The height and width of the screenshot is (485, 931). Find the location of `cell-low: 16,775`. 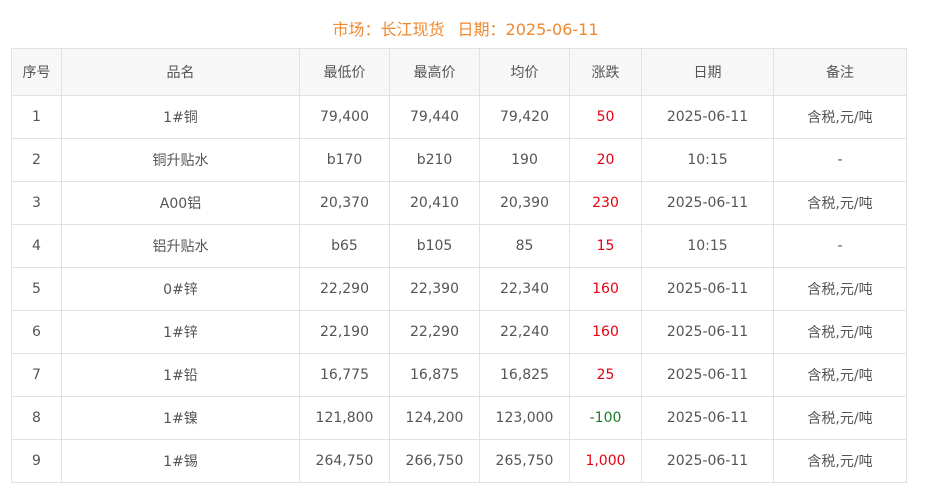

cell-low: 16,775 is located at coordinates (344, 375).